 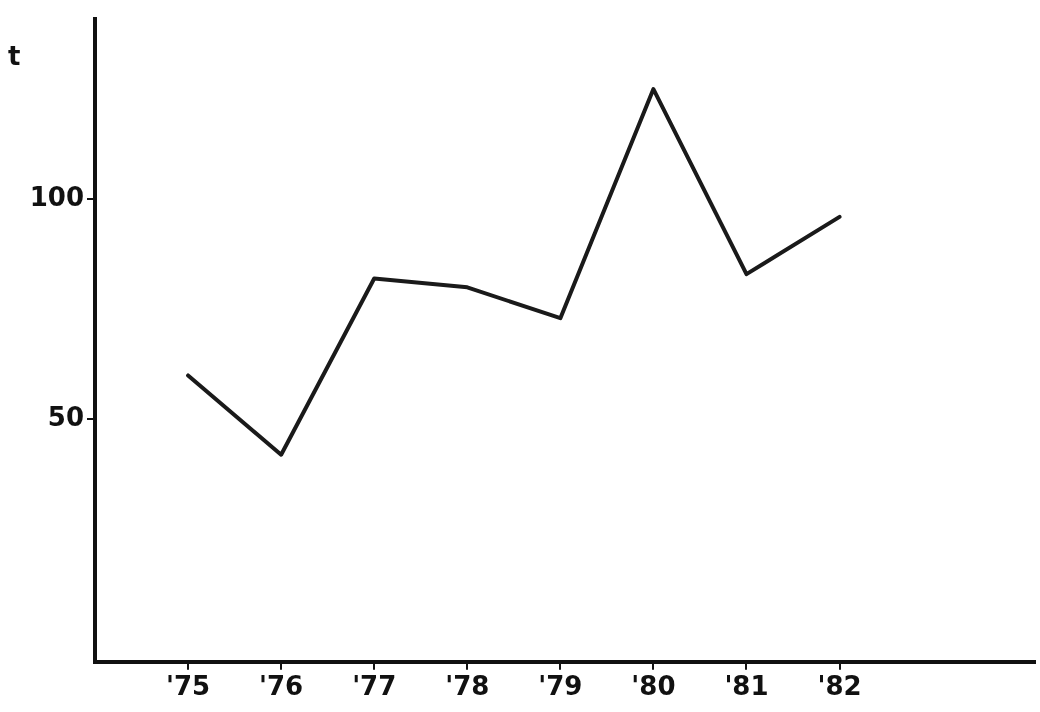 What do you see at coordinates (56, 196) in the screenshot?
I see `y-tick-label: 100` at bounding box center [56, 196].